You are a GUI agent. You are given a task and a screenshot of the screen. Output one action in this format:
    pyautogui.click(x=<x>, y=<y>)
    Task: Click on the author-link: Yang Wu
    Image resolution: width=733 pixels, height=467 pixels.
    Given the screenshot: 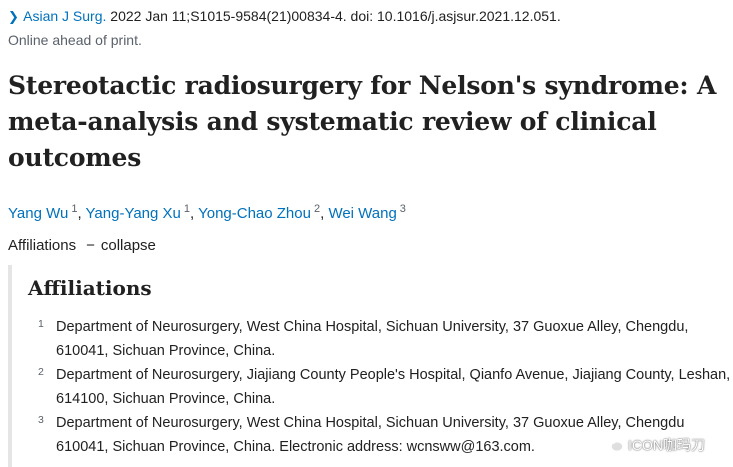 What is the action you would take?
    pyautogui.click(x=38, y=213)
    